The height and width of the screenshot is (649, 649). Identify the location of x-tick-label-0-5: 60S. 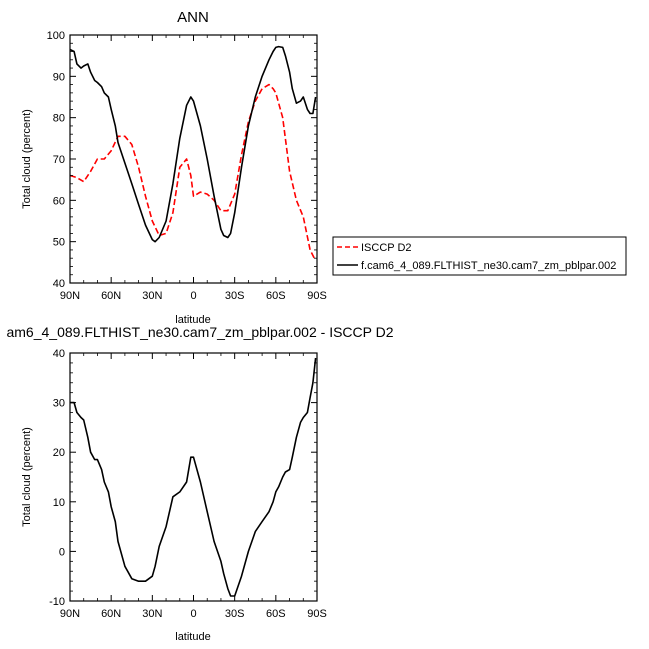
(276, 296).